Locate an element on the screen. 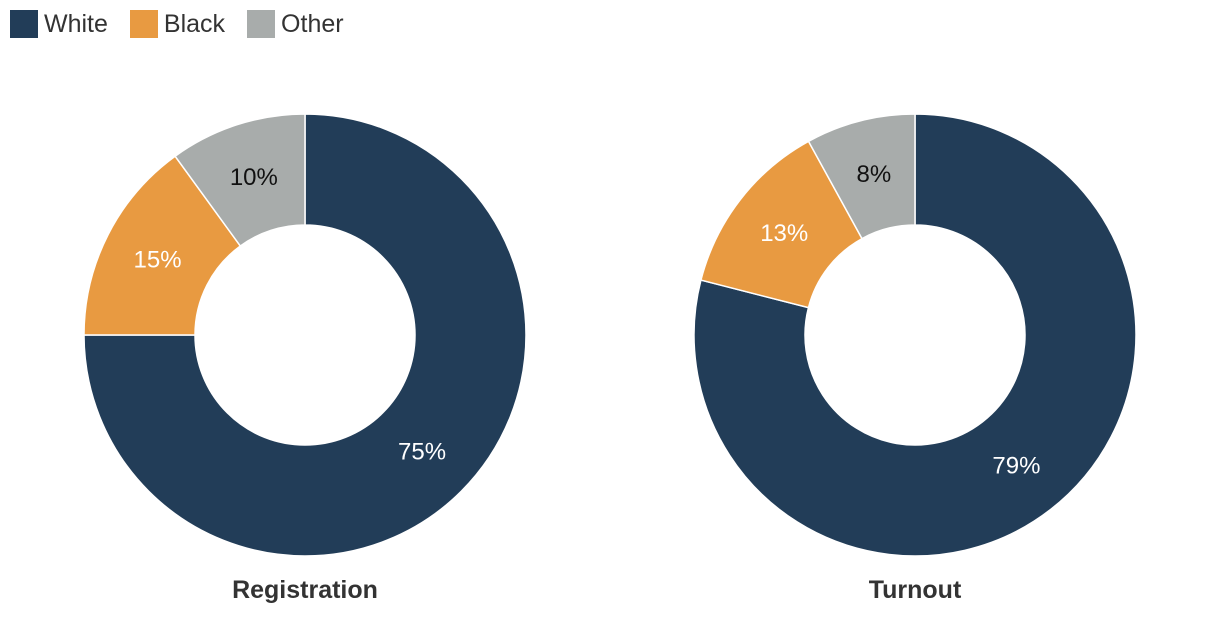 This screenshot has height=640, width=1220. turnout-title: Turnout is located at coordinates (915, 590).